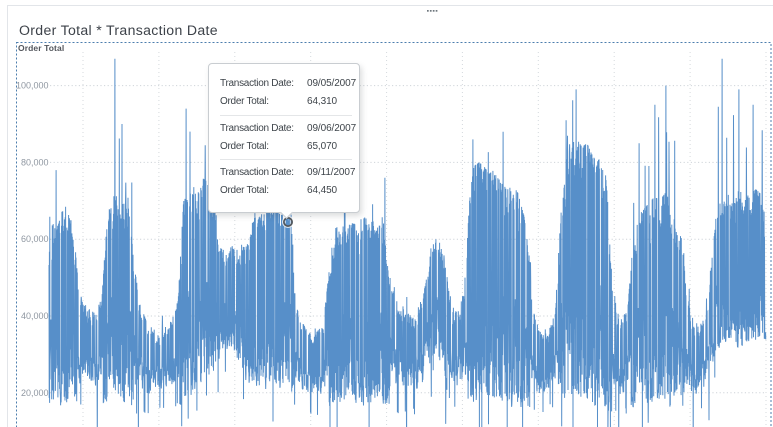 This screenshot has height=427, width=773. Describe the element at coordinates (35, 393) in the screenshot. I see `svg-text: 20,000` at that location.